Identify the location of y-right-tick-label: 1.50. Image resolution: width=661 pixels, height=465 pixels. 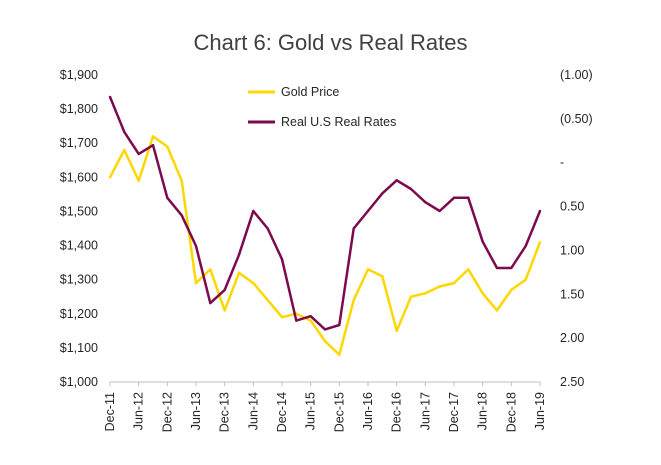
(572, 294).